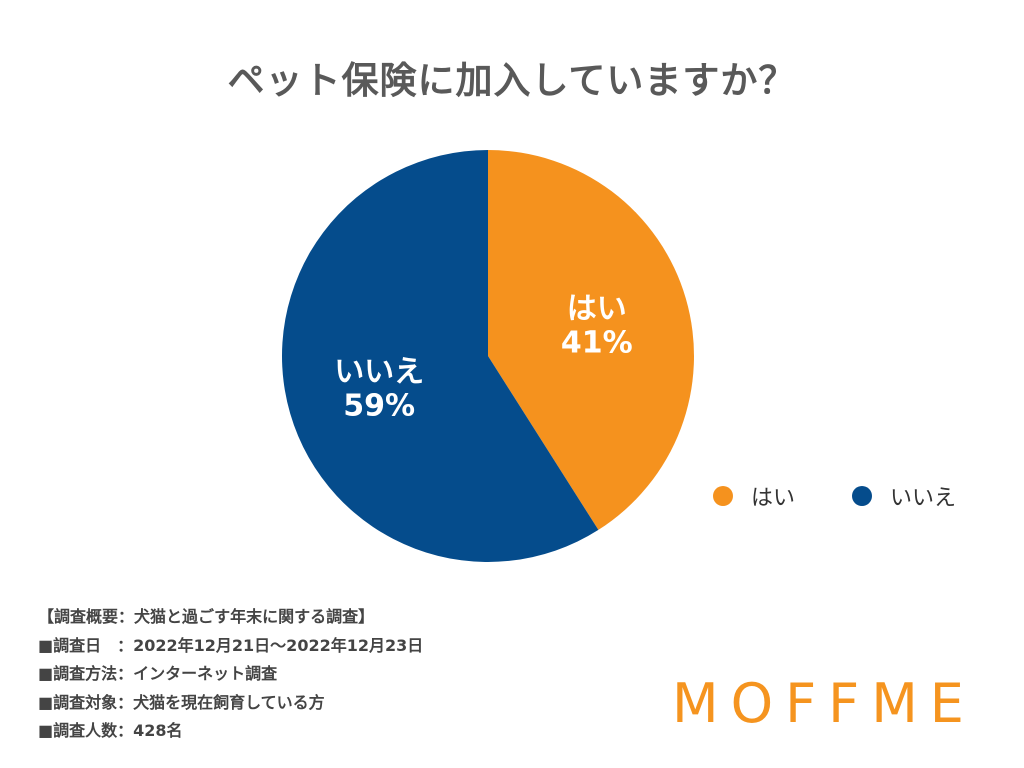  What do you see at coordinates (862, 496) in the screenshot?
I see `legend-swatch-no` at bounding box center [862, 496].